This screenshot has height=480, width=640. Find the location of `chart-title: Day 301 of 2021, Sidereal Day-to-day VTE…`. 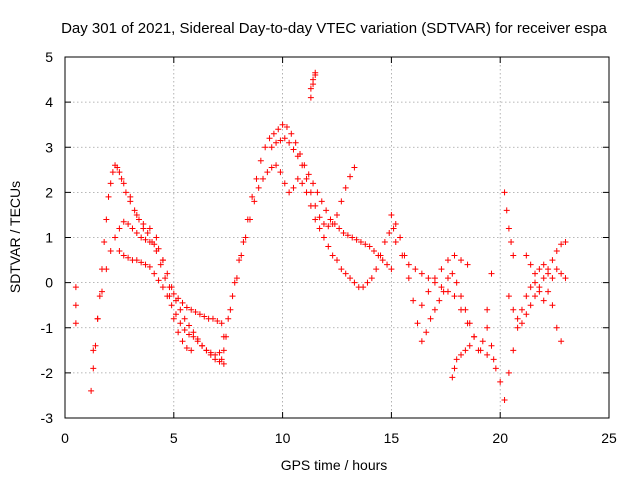

chart-title: Day 301 of 2021, Sidereal Day-to-day VTE… is located at coordinates (334, 28).